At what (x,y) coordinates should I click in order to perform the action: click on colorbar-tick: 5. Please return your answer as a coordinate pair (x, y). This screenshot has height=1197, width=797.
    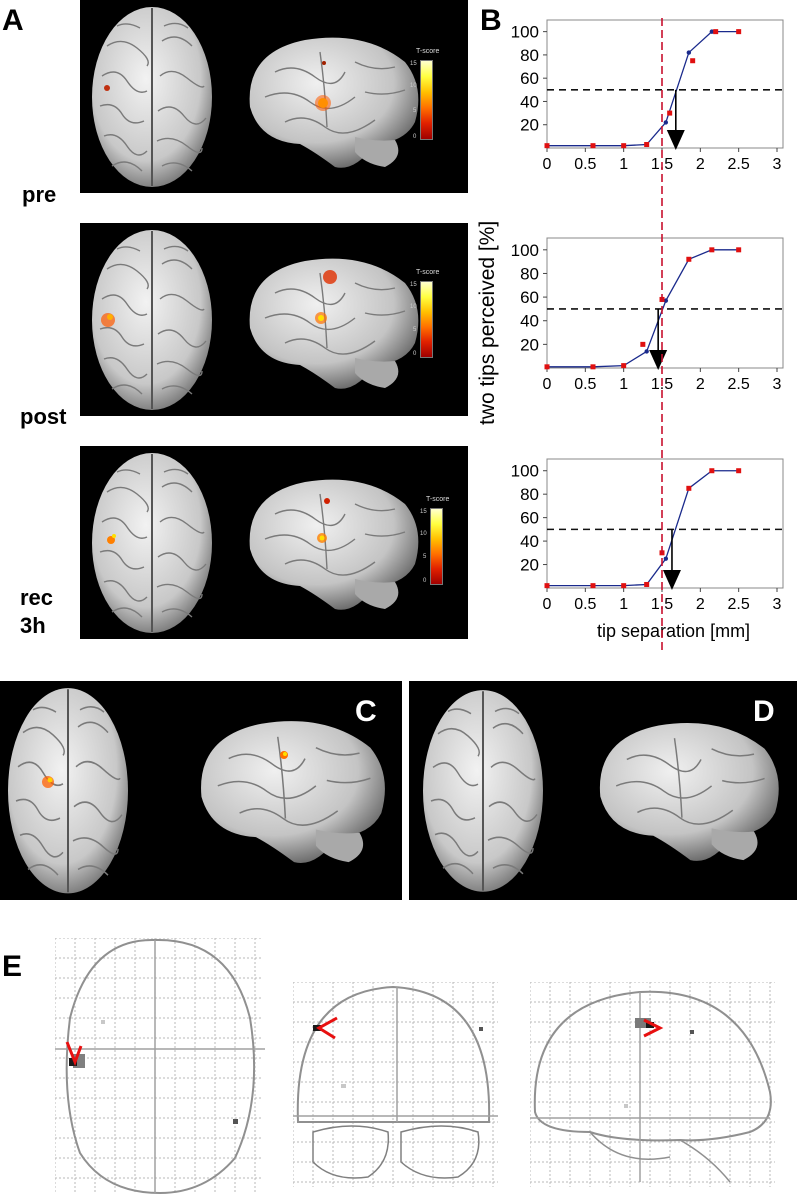
    Looking at the image, I should click on (415, 330).